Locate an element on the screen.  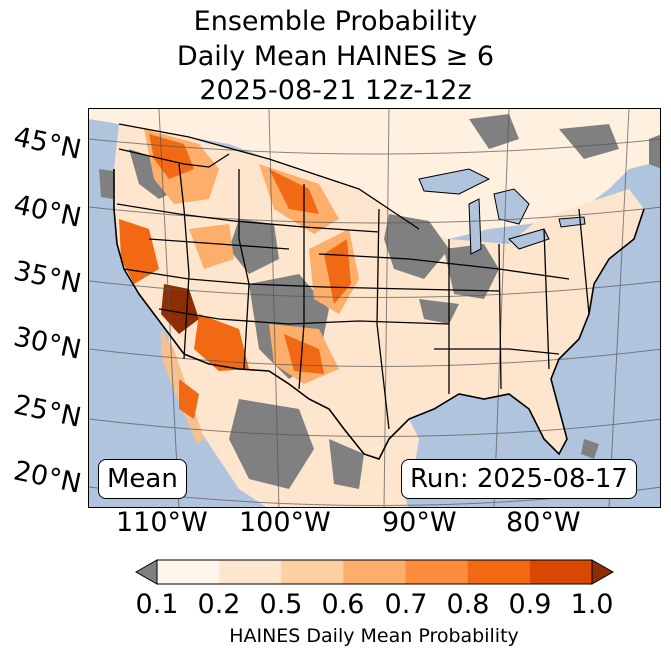
colorbar-segments is located at coordinates (375, 572).